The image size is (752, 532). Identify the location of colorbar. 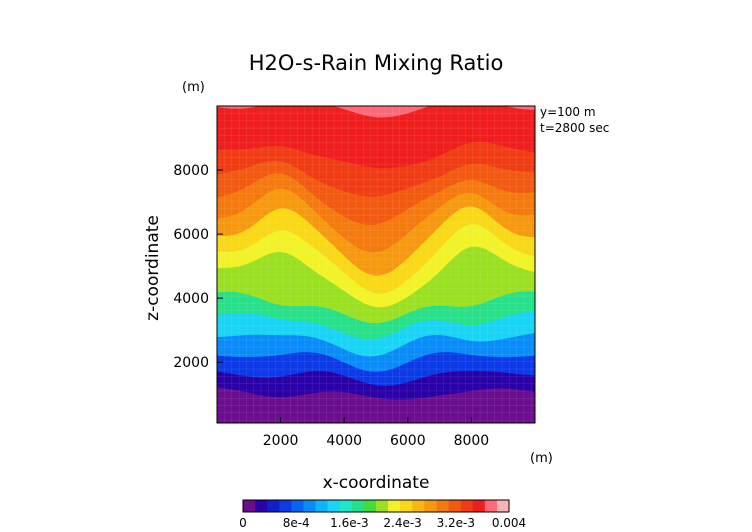
(376, 506).